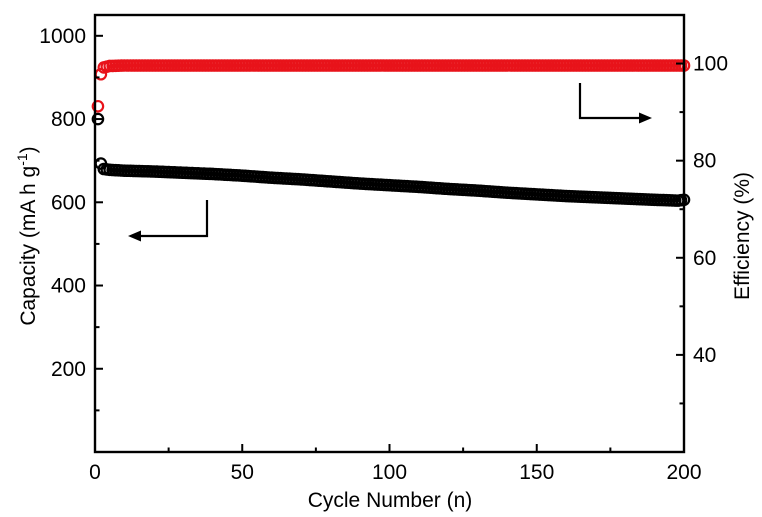 The height and width of the screenshot is (517, 762). Describe the element at coordinates (62, 36) in the screenshot. I see `left-tick-label: 1000` at that location.